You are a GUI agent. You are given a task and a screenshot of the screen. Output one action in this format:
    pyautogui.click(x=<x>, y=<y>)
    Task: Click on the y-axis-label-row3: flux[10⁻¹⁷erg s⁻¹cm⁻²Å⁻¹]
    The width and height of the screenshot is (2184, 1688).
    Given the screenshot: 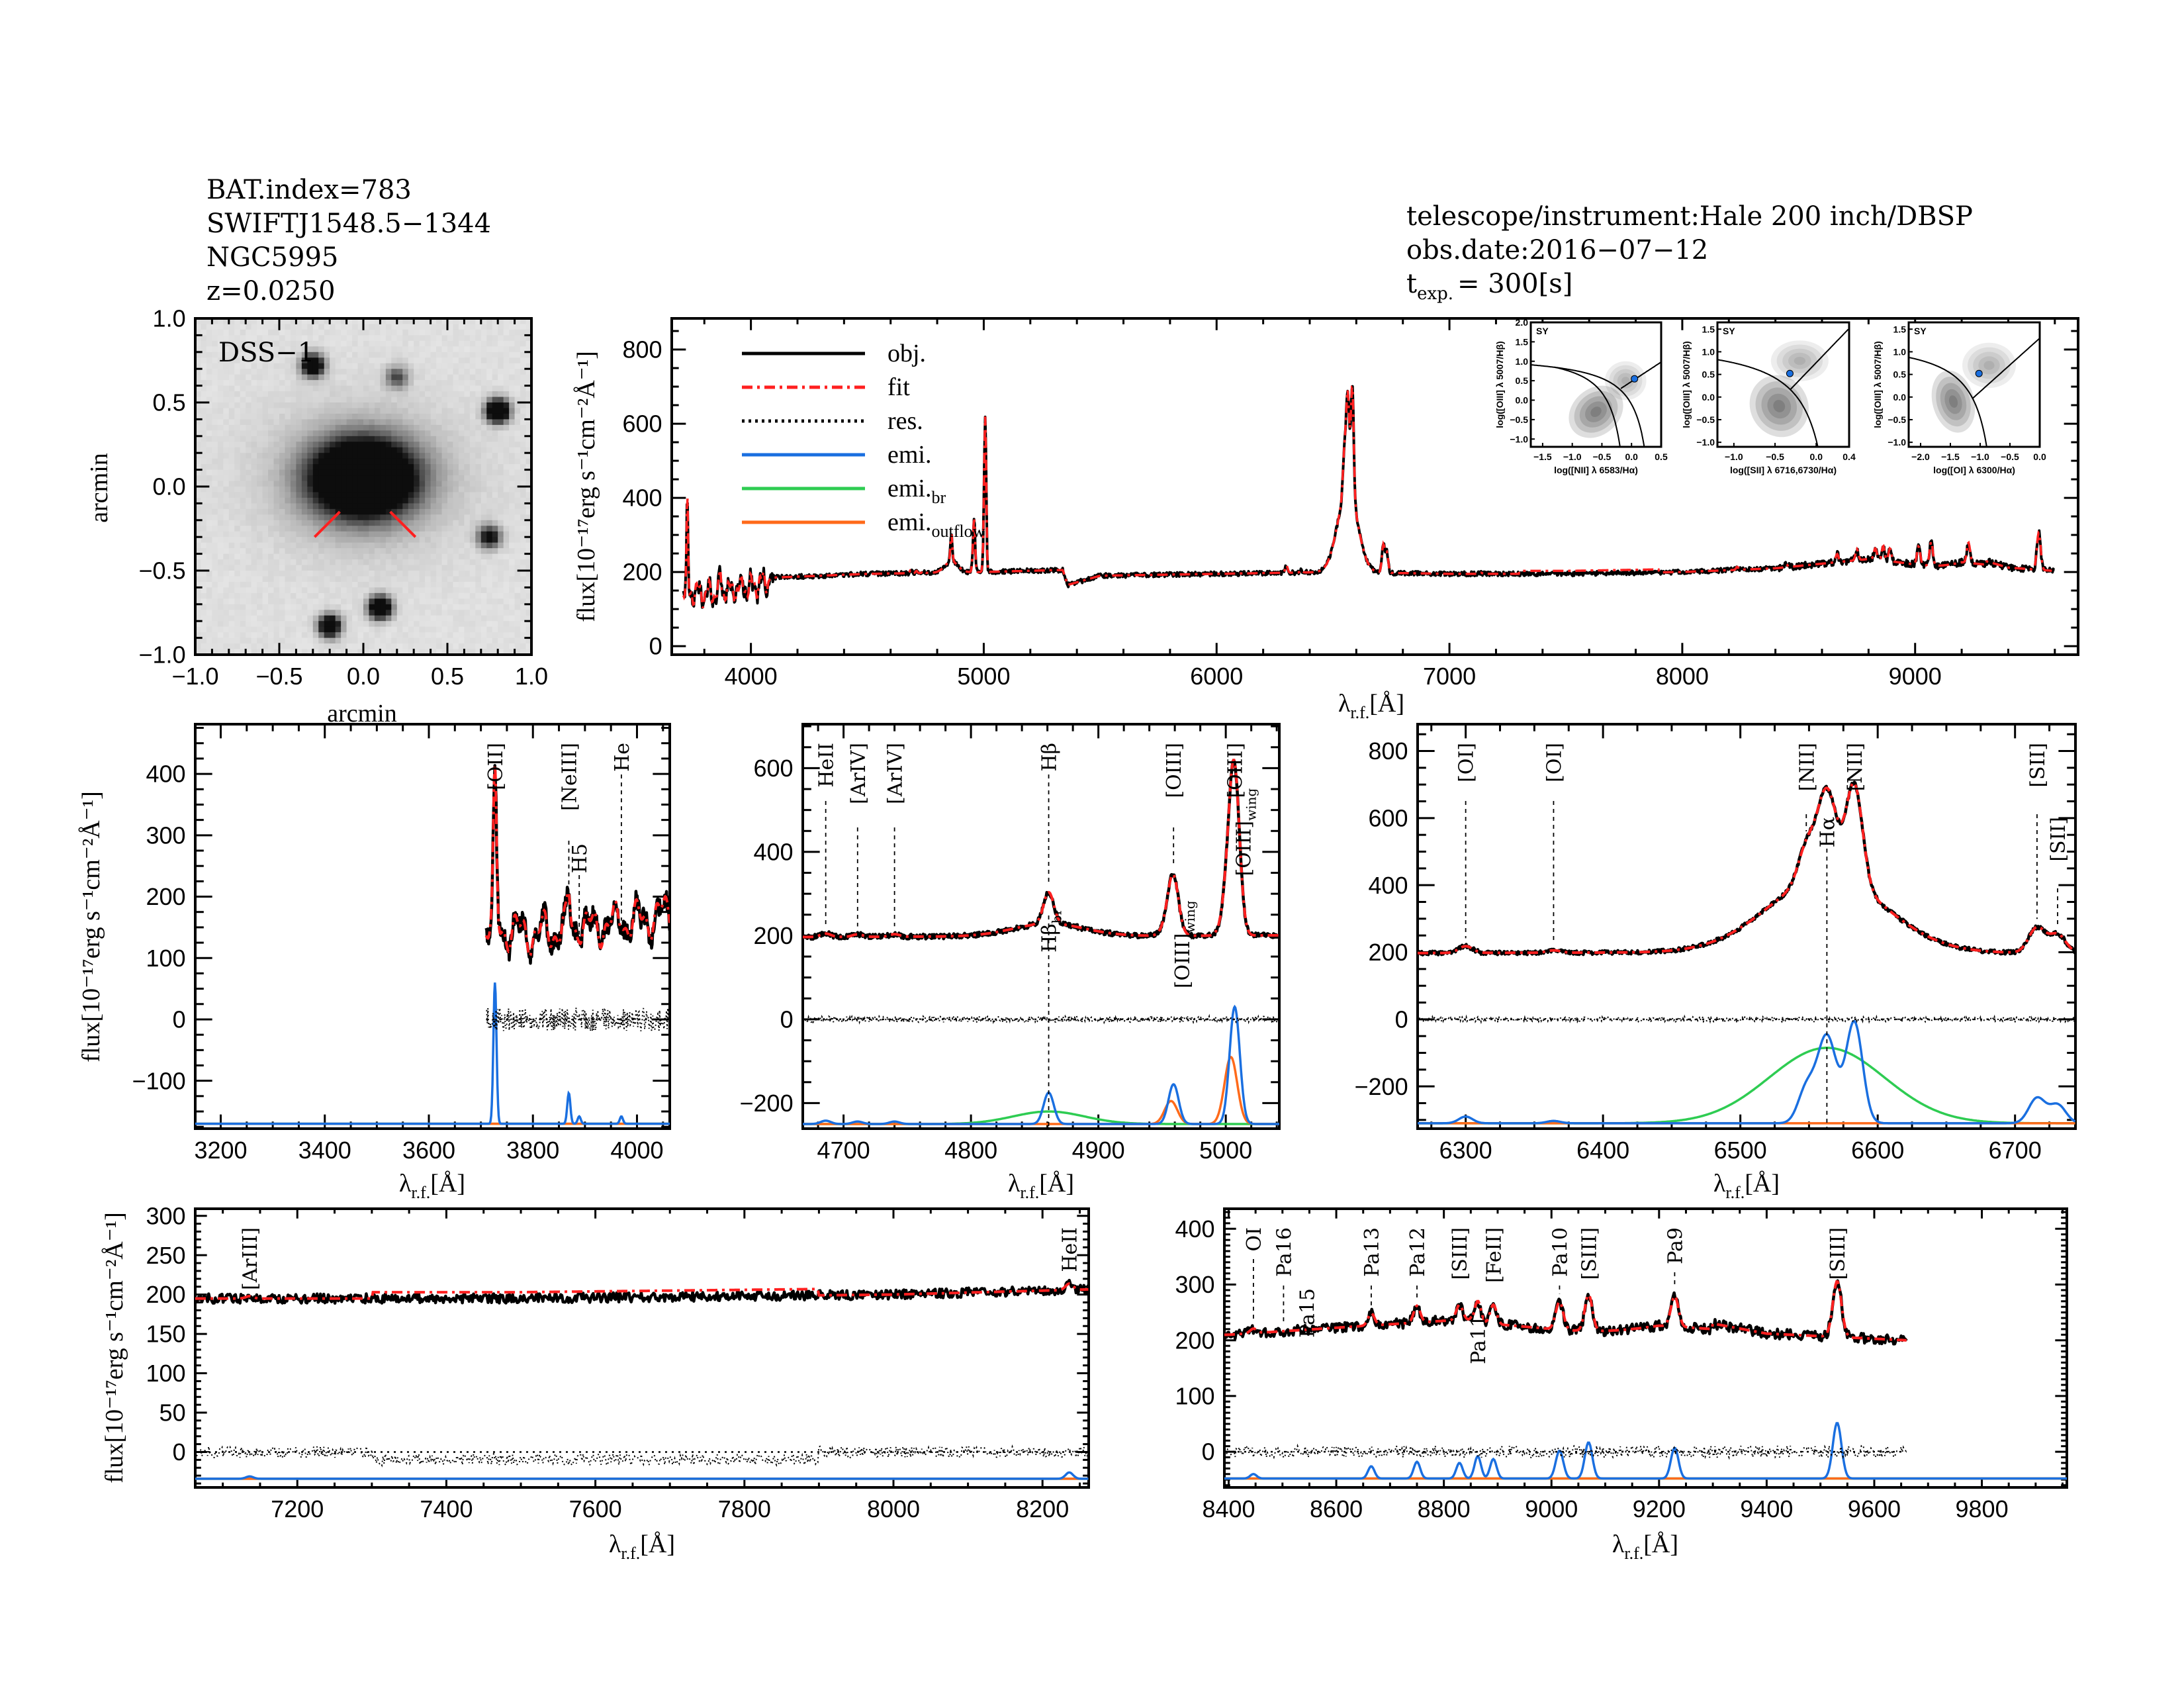 What is the action you would take?
    pyautogui.click(x=114, y=1347)
    